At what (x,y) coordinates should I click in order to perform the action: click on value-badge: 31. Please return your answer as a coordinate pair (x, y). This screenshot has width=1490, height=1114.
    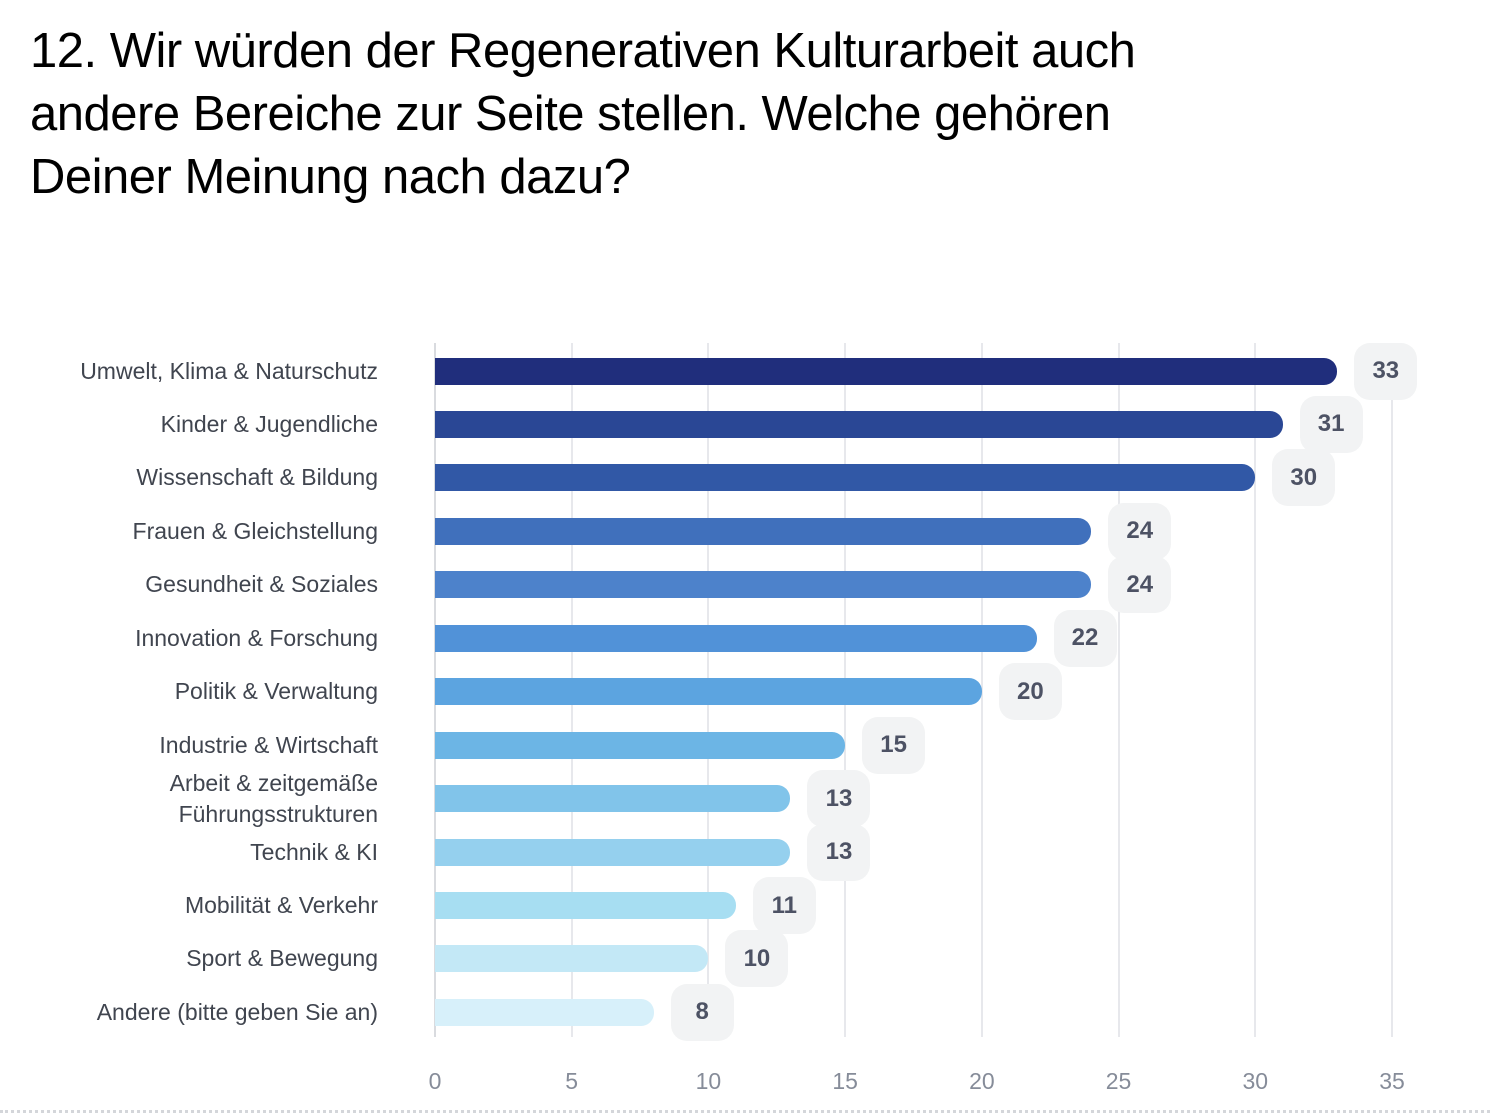
    Looking at the image, I should click on (1331, 424).